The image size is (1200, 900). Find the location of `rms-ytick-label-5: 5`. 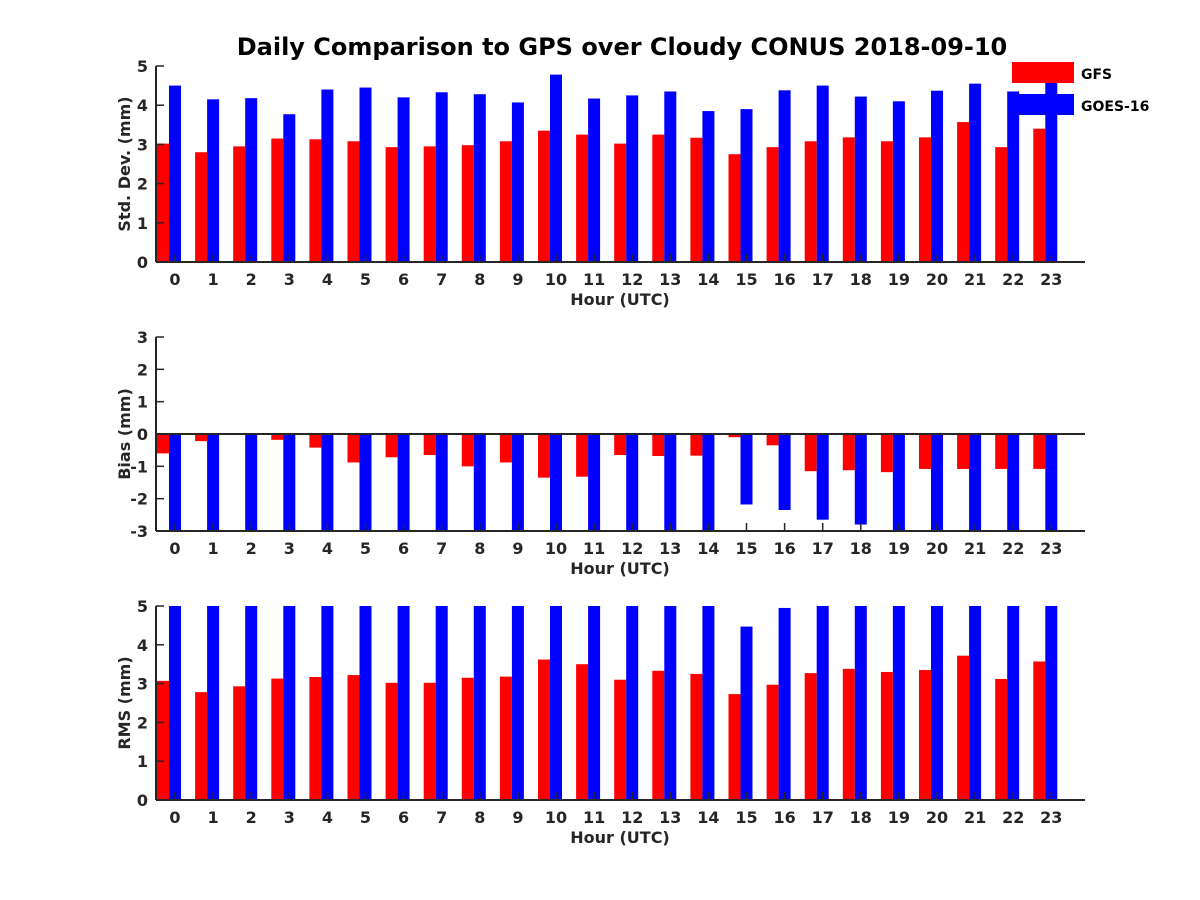

rms-ytick-label-5: 5 is located at coordinates (142, 606).